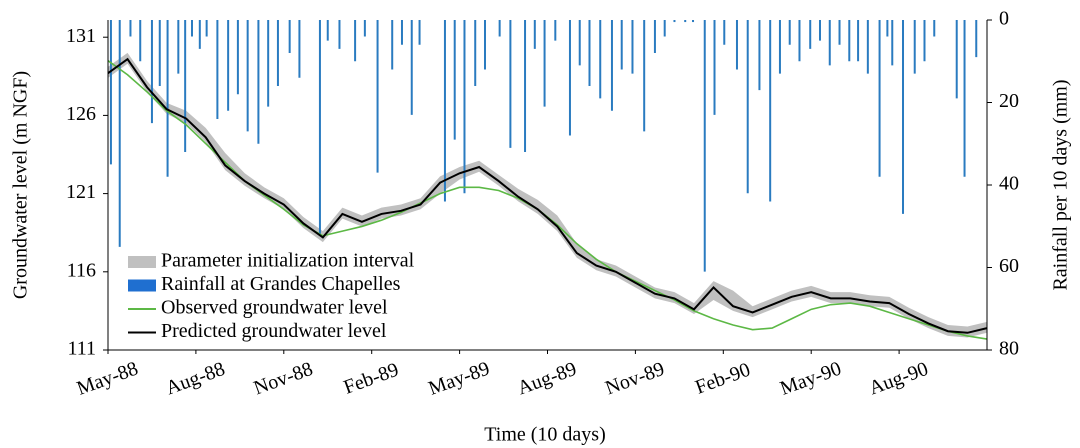  What do you see at coordinates (371, 379) in the screenshot?
I see `x-tick-label: Feb-89` at bounding box center [371, 379].